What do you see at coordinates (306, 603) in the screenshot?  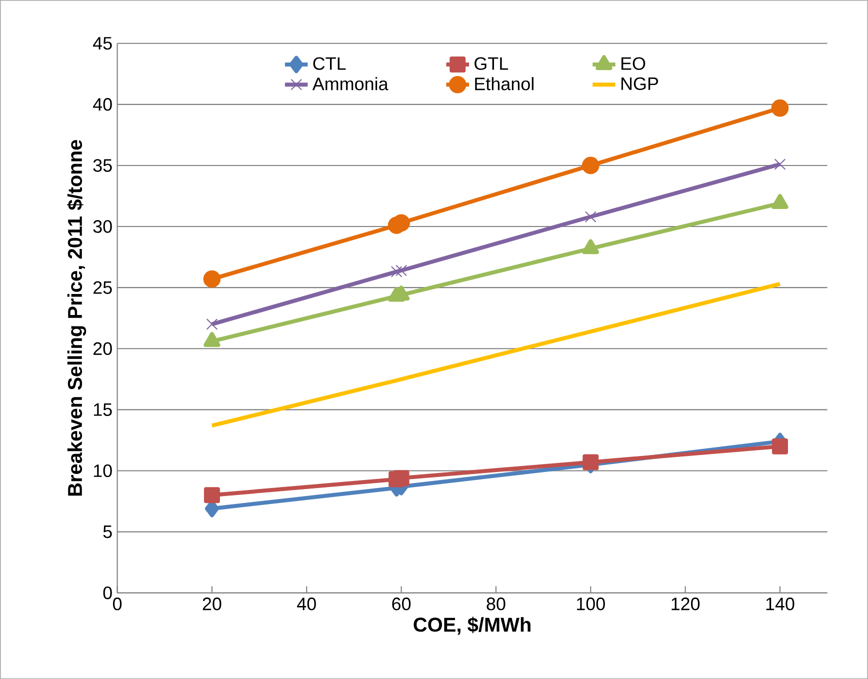 I see `x-tick-label: 40` at bounding box center [306, 603].